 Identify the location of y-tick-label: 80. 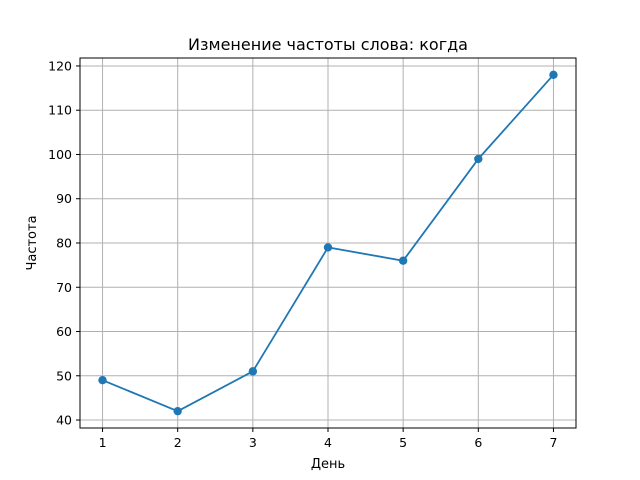
(64, 243).